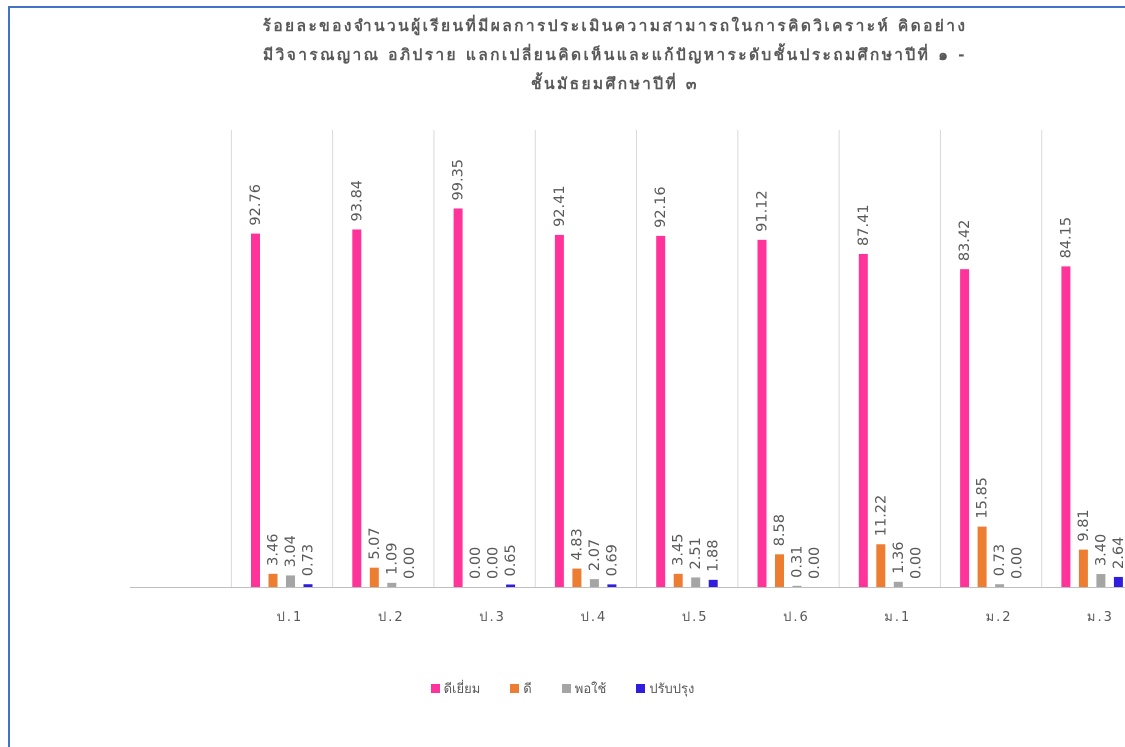 The image size is (1125, 747). What do you see at coordinates (410, 563) in the screenshot?
I see `data-label-3-1: 0.00` at bounding box center [410, 563].